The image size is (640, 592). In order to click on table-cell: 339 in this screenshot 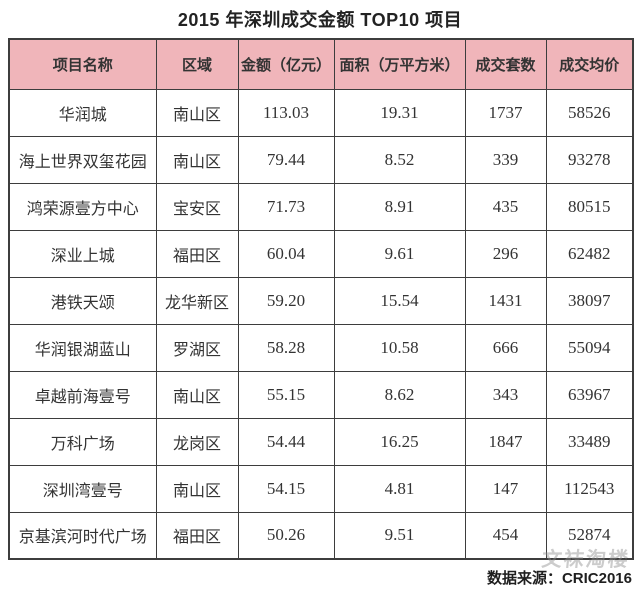, I will do `click(505, 159)`.